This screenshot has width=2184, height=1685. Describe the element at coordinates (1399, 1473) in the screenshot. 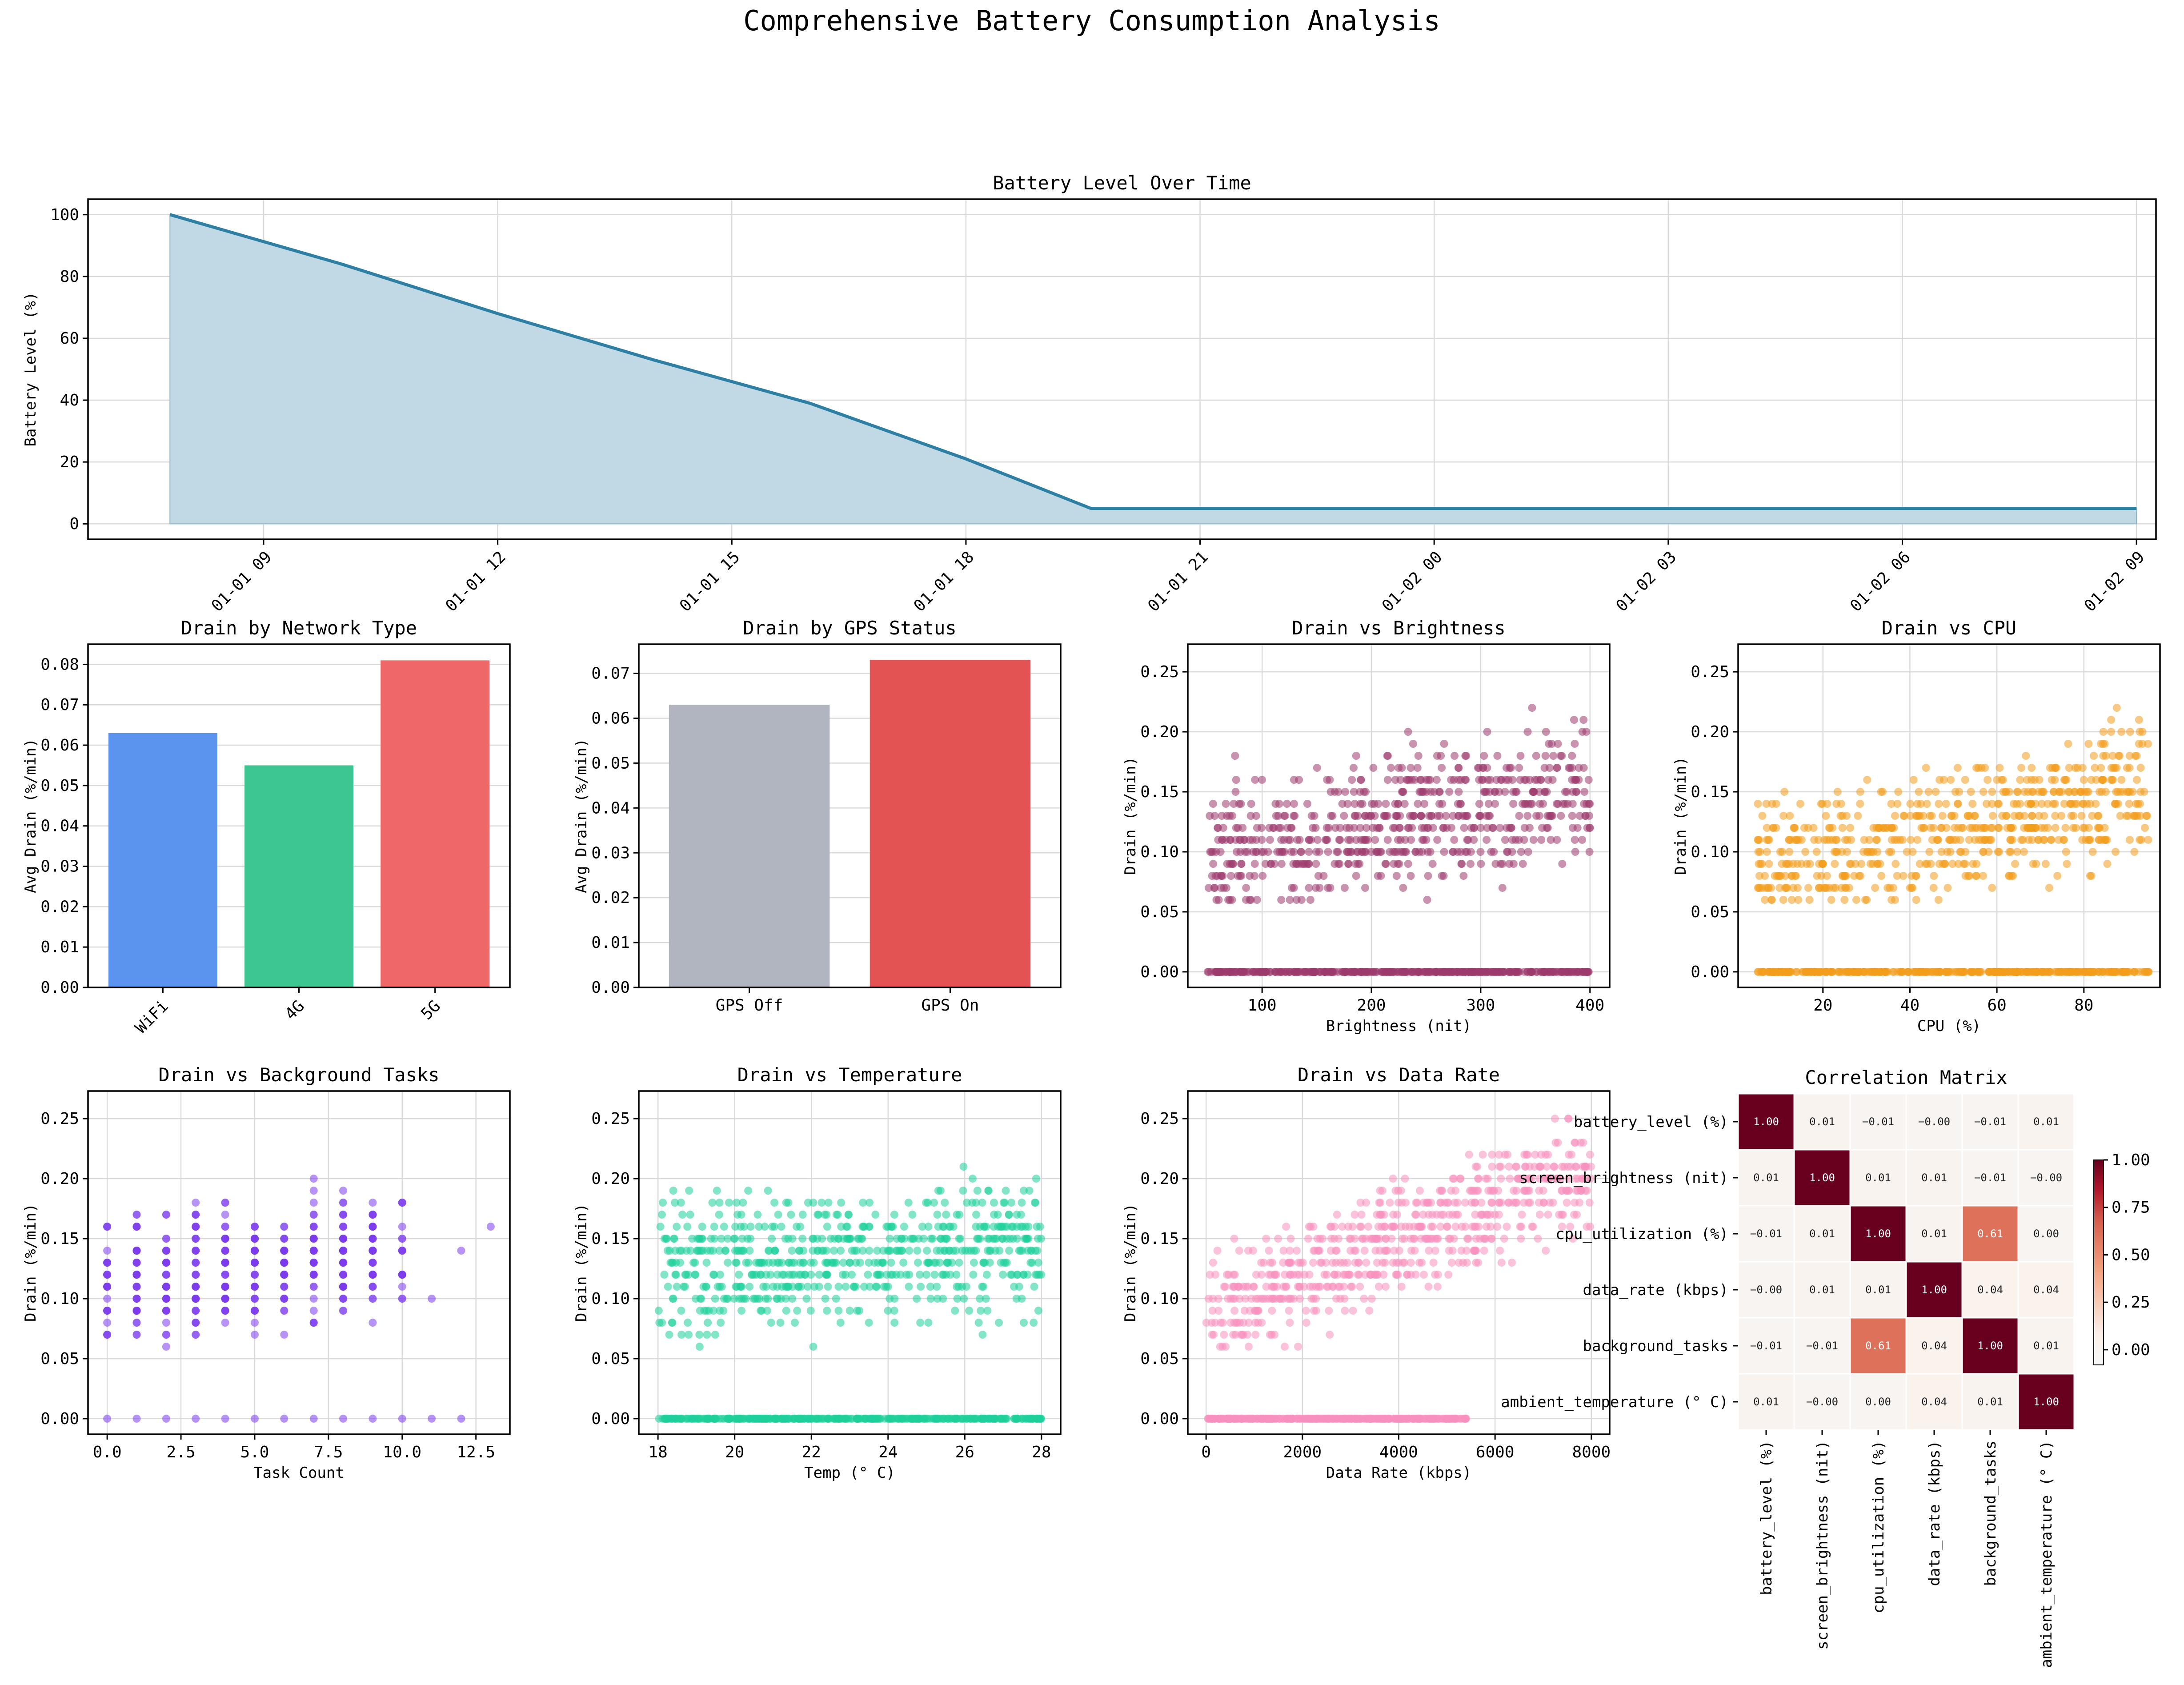

I see `x-axis-label: Data Rate (kbps)` at that location.